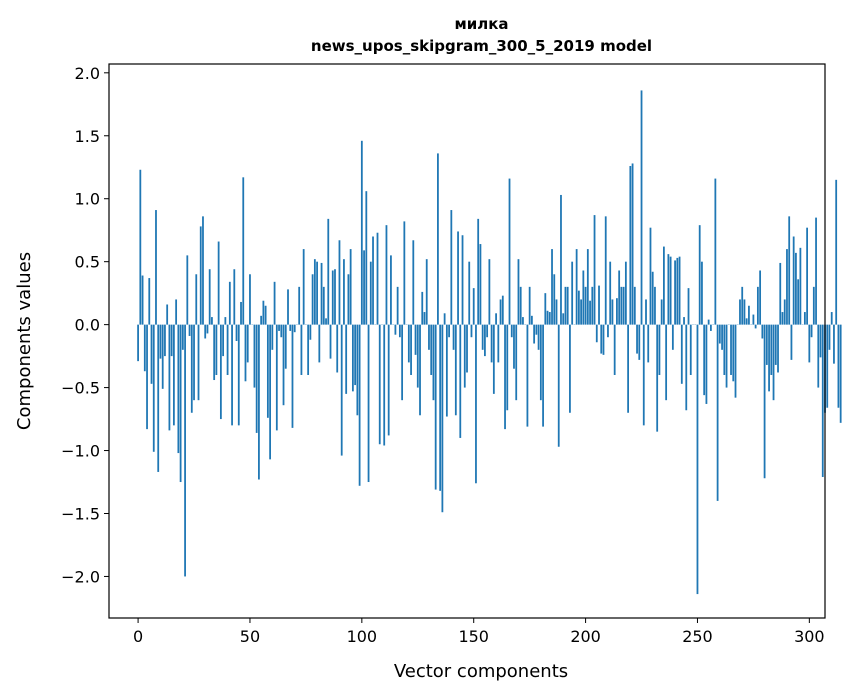  Describe the element at coordinates (809, 636) in the screenshot. I see `x-tick-label: 300` at that location.